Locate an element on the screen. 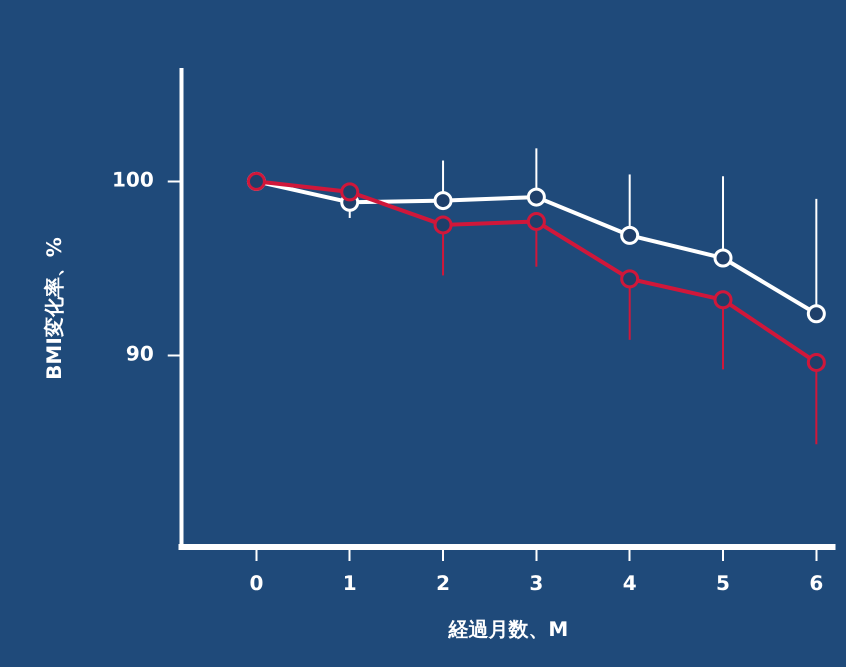  x-tick-label: 2 is located at coordinates (443, 583).